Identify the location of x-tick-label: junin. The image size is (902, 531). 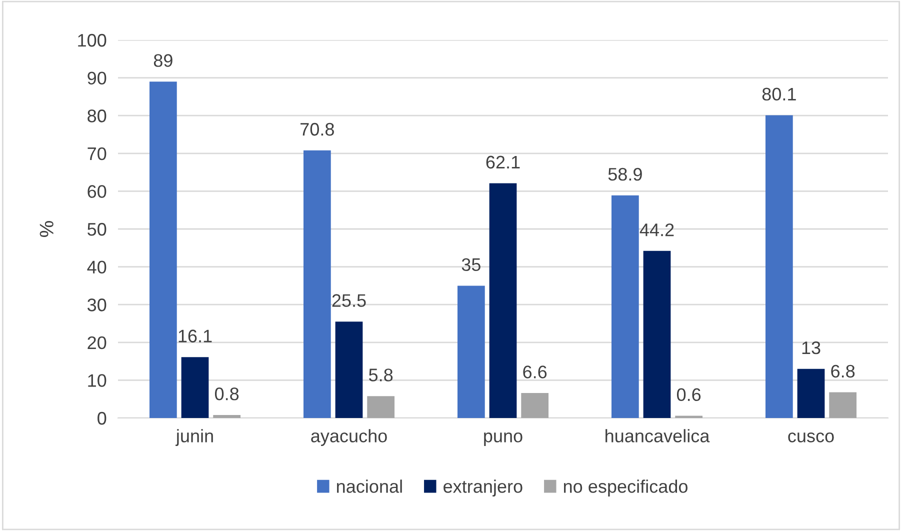
(194, 437).